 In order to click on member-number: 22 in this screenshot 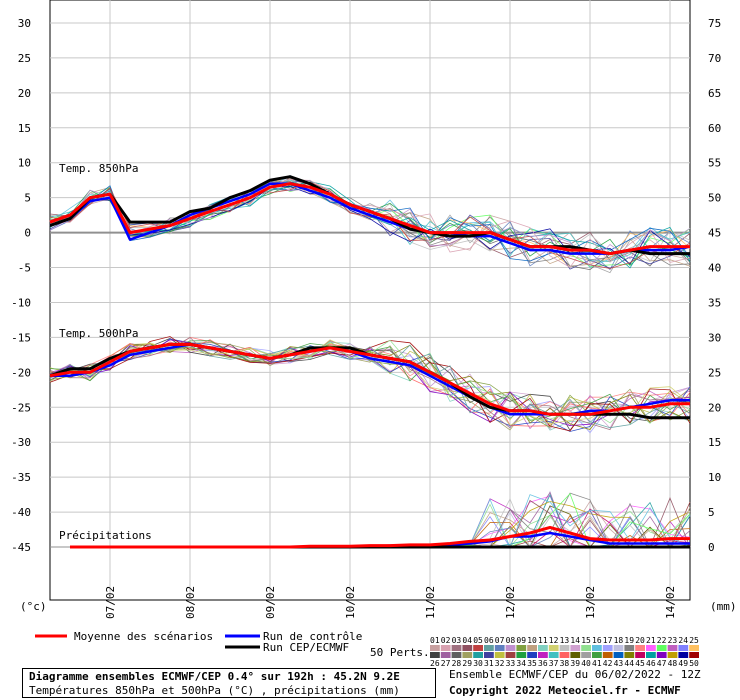, I will do `click(662, 640)`.